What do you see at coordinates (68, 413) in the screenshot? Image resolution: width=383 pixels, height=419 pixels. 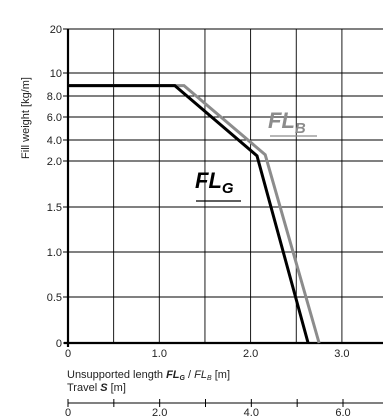 I see `travel-tick-label: 0` at bounding box center [68, 413].